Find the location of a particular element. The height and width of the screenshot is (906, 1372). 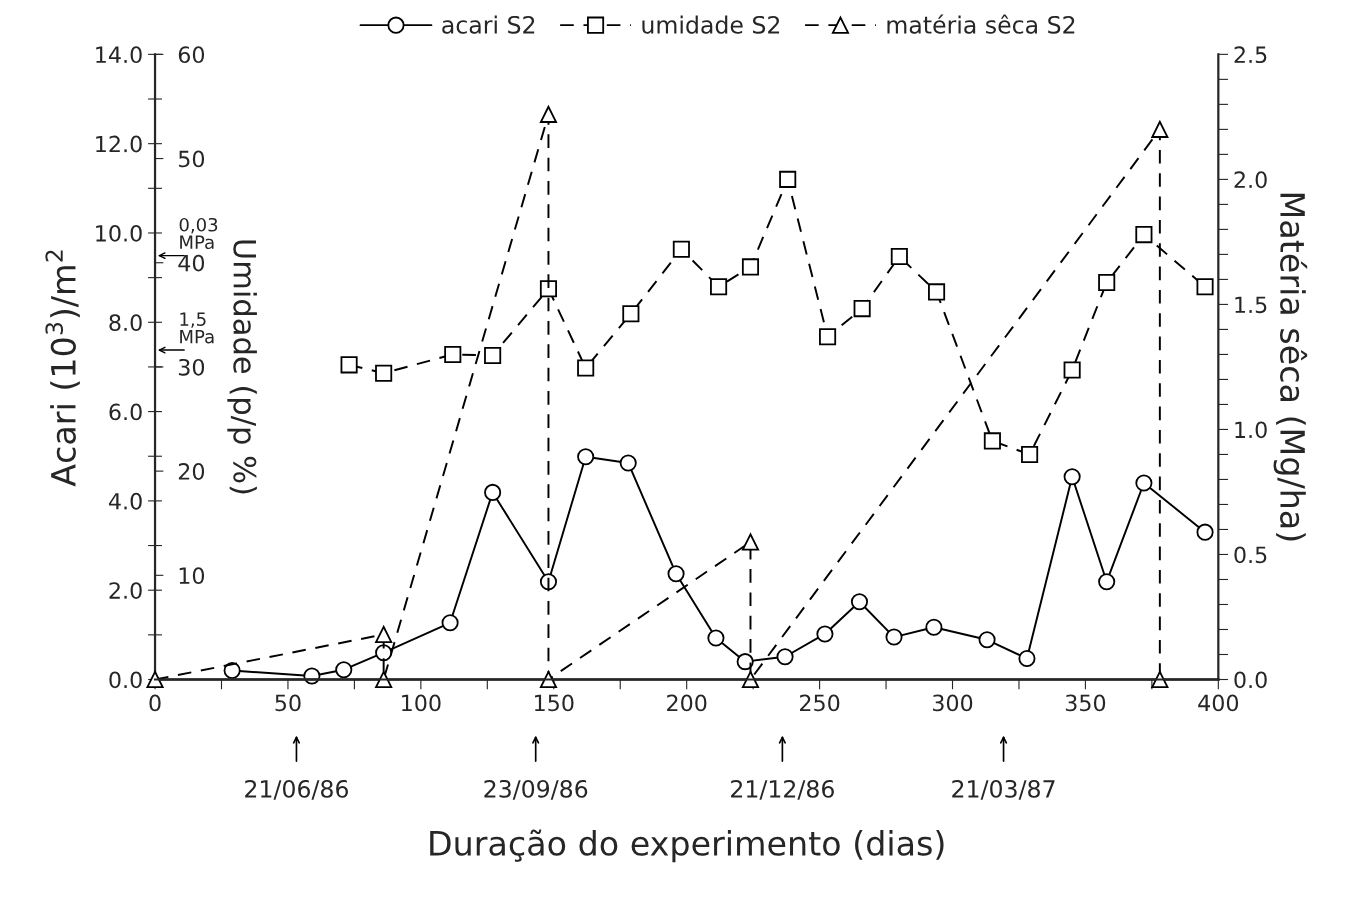

y-tick-label: 6.0 is located at coordinates (125, 412).